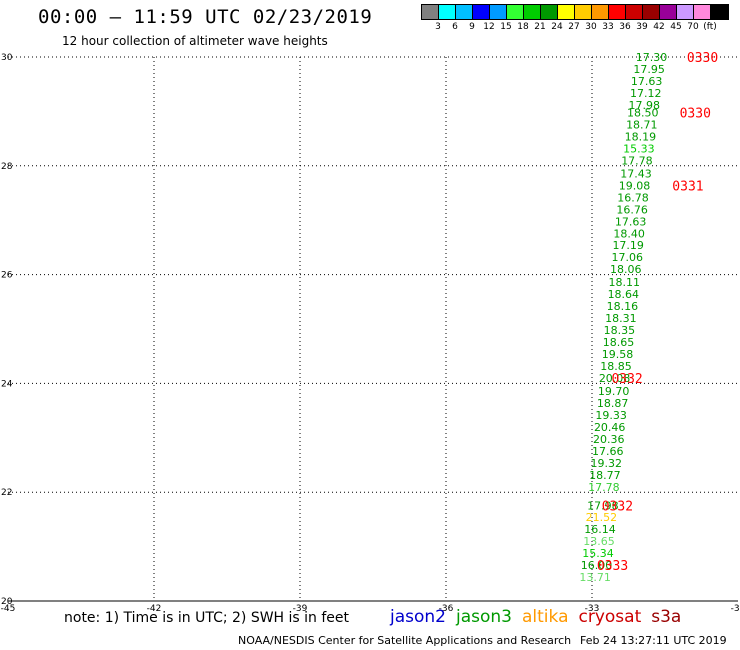 Image resolution: width=740 pixels, height=650 pixels. What do you see at coordinates (7, 276) in the screenshot?
I see `y-tick-label: 26` at bounding box center [7, 276].